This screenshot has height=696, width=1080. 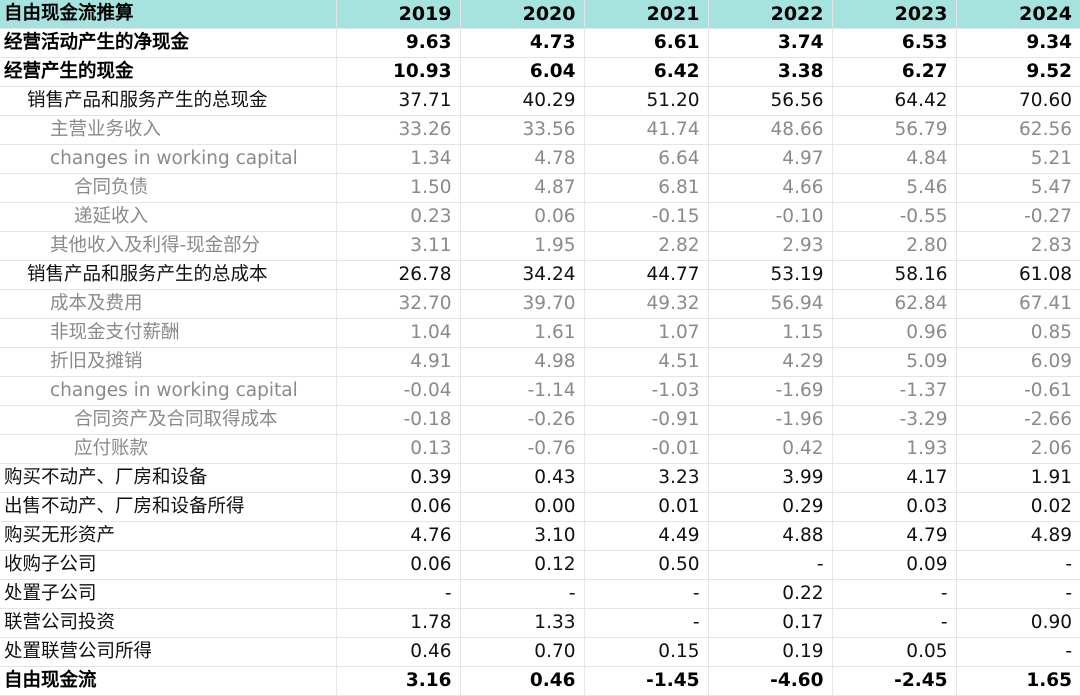 I want to click on value-cell: 4.66, so click(x=769, y=188).